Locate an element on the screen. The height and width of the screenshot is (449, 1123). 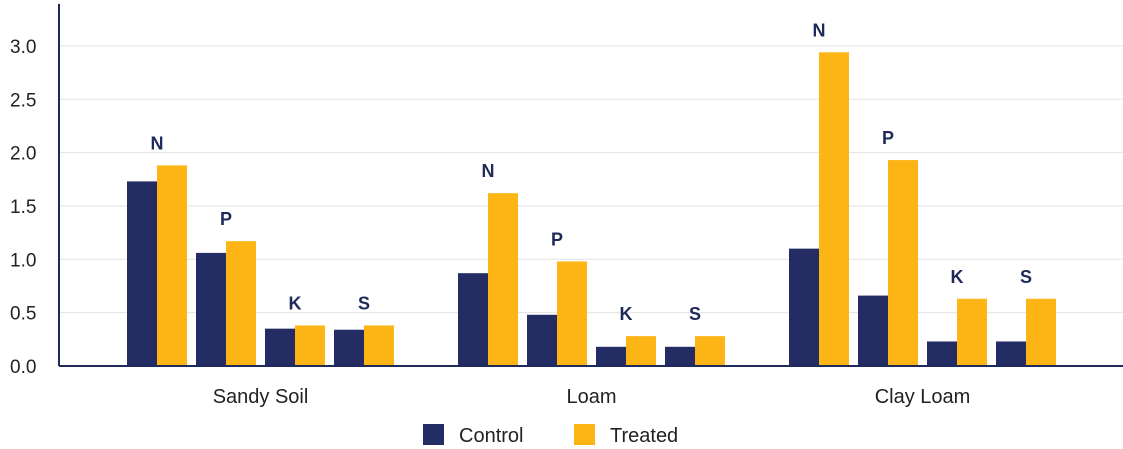
y-tick-label: 3.0 is located at coordinates (23, 47).